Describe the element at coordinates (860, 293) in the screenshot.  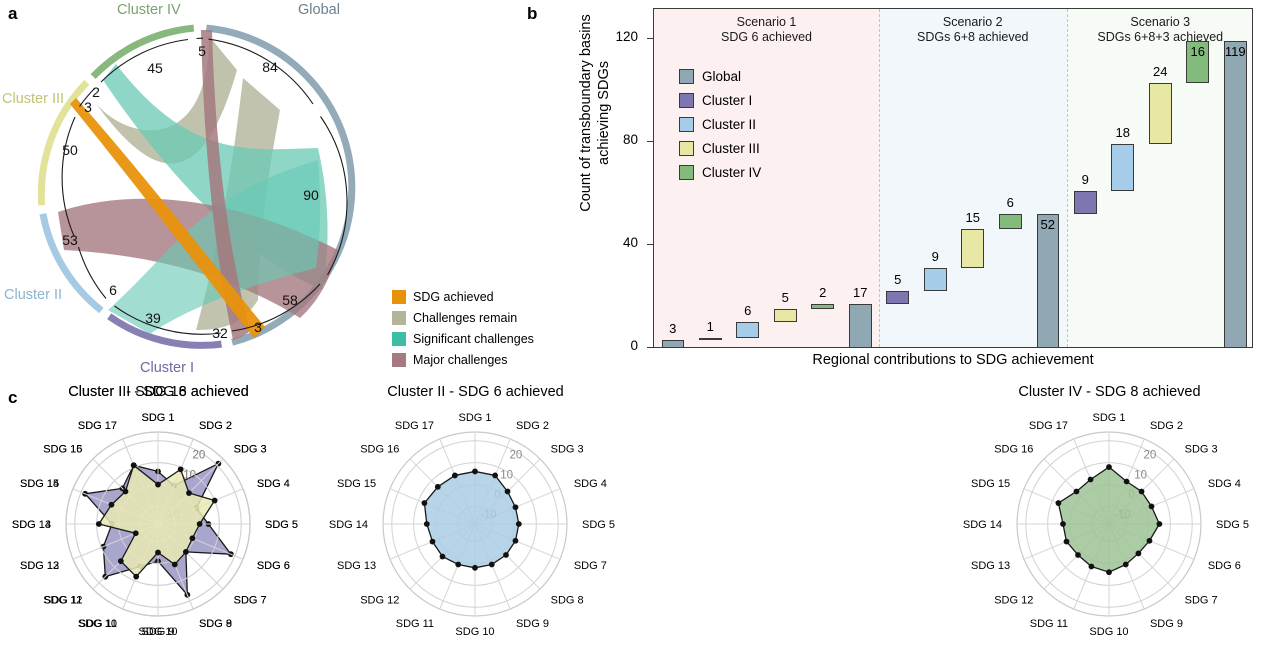
I see `bar-value-label-5: 17` at that location.